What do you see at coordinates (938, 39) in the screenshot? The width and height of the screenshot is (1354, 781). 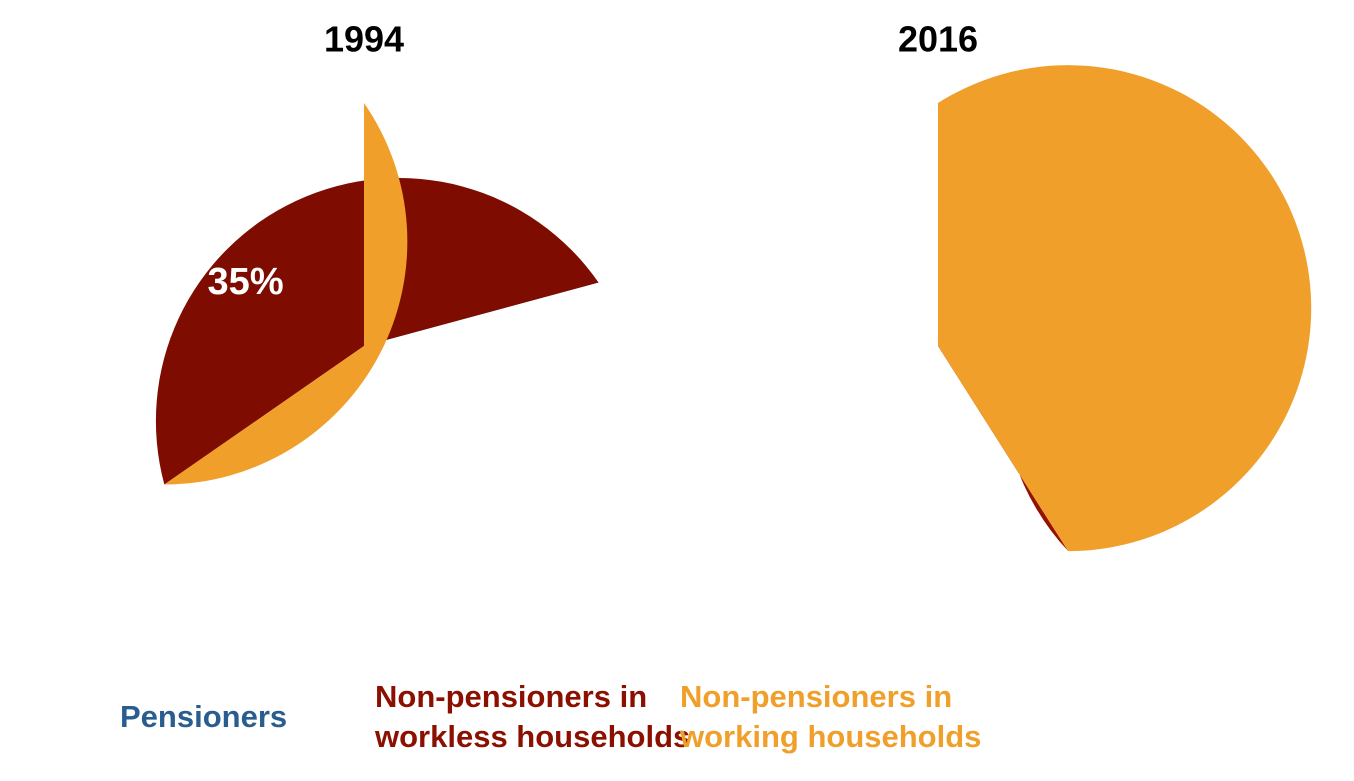 I see `chart-title: 2016` at bounding box center [938, 39].